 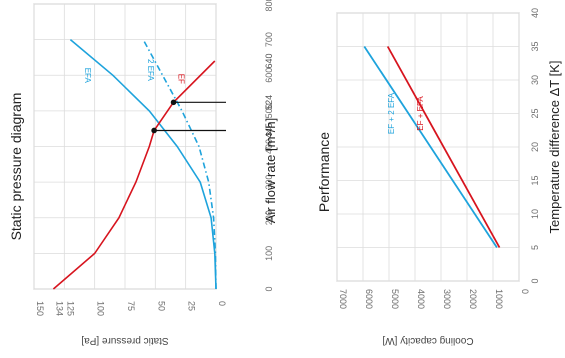 What do you see at coordinates (270, 170) in the screenshot?
I see `x-axis-title: Air flow rate [m³/h]` at bounding box center [270, 170].